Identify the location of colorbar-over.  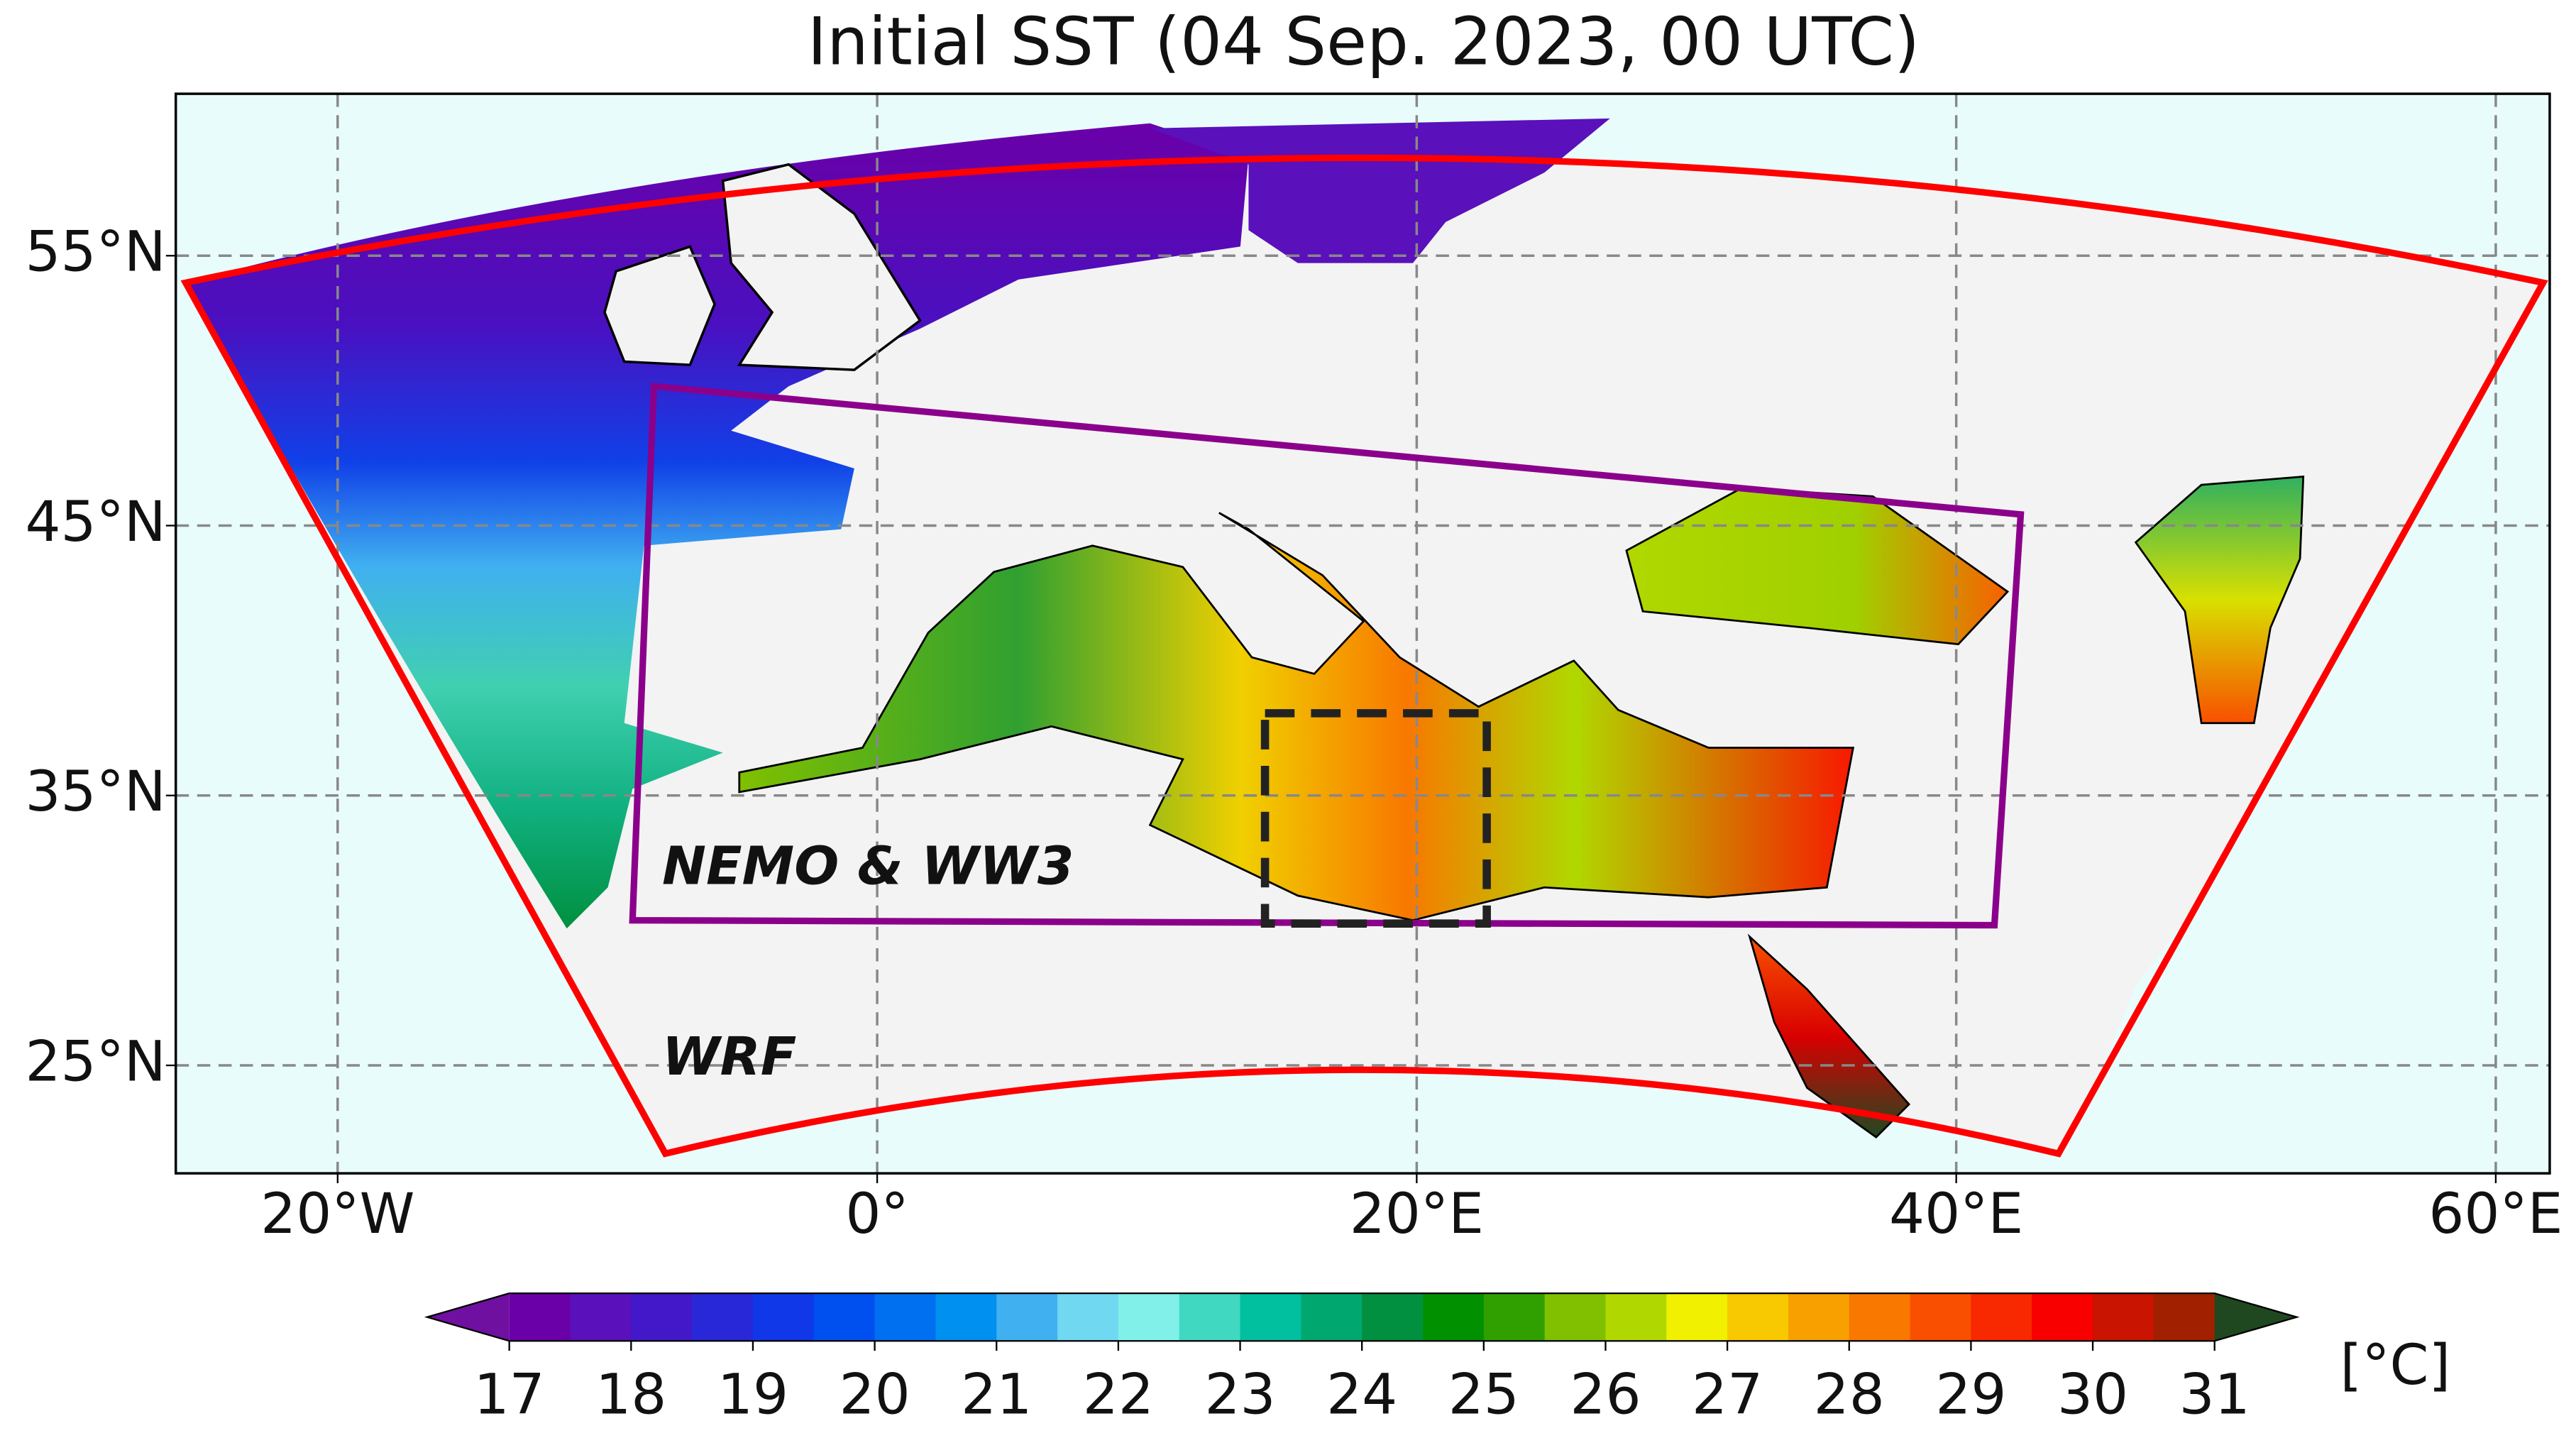
(2255, 1317).